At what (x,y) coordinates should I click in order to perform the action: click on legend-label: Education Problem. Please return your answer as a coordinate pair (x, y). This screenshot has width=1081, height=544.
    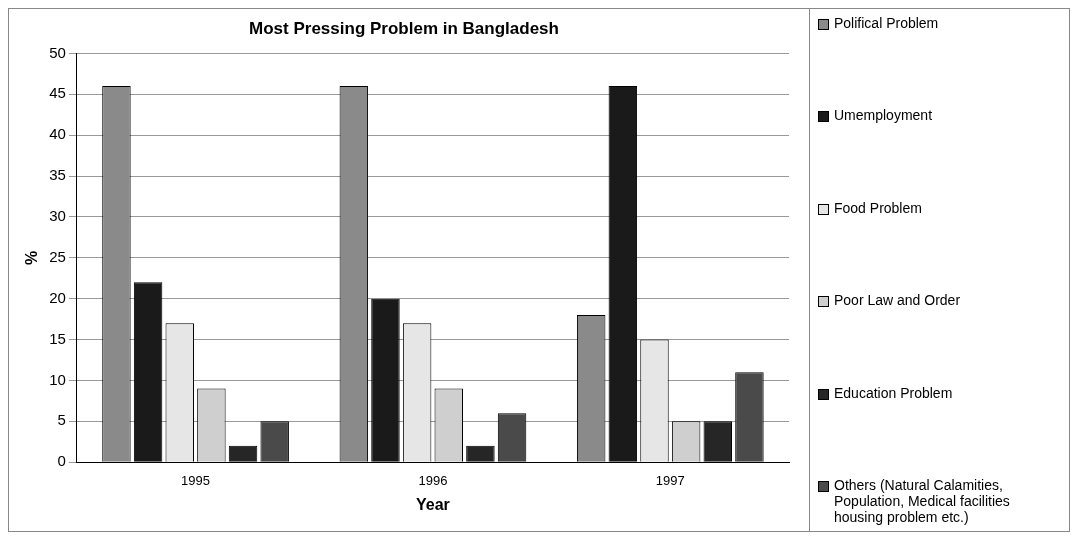
    Looking at the image, I should click on (893, 392).